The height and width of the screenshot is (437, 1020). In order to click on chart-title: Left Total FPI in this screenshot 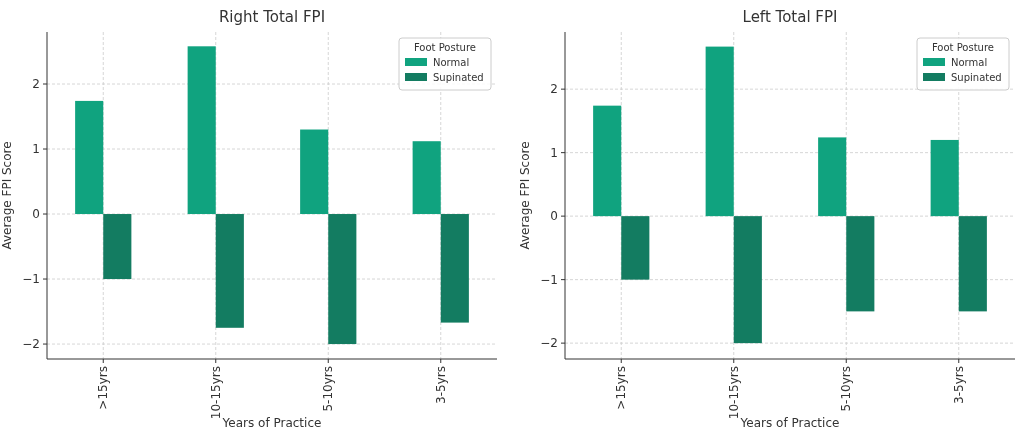, I will do `click(790, 17)`.